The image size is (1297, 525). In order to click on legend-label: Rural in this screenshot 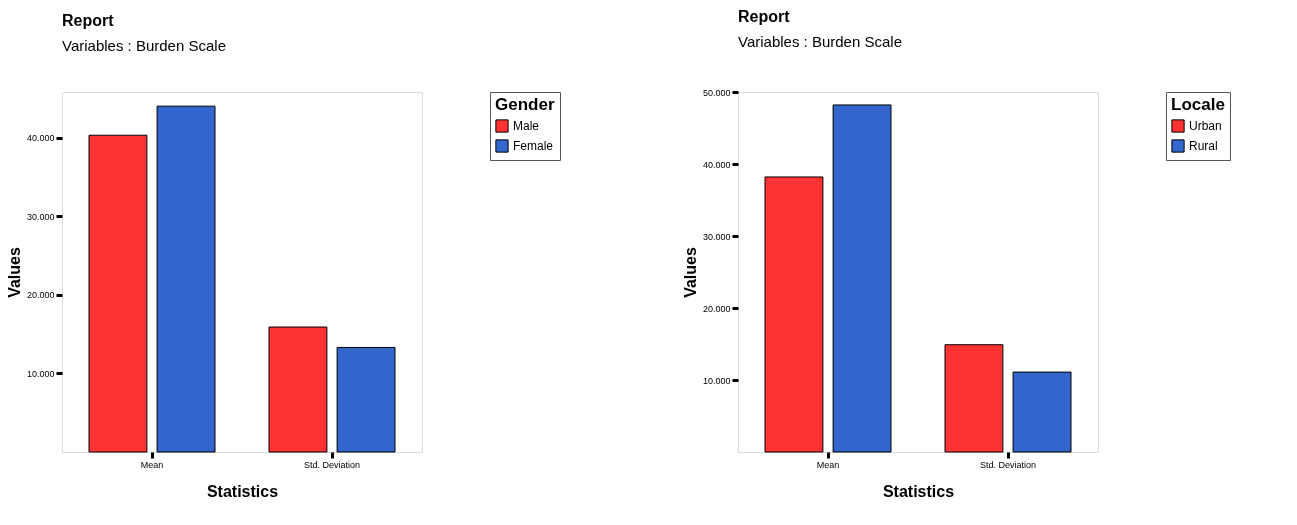, I will do `click(1203, 146)`.